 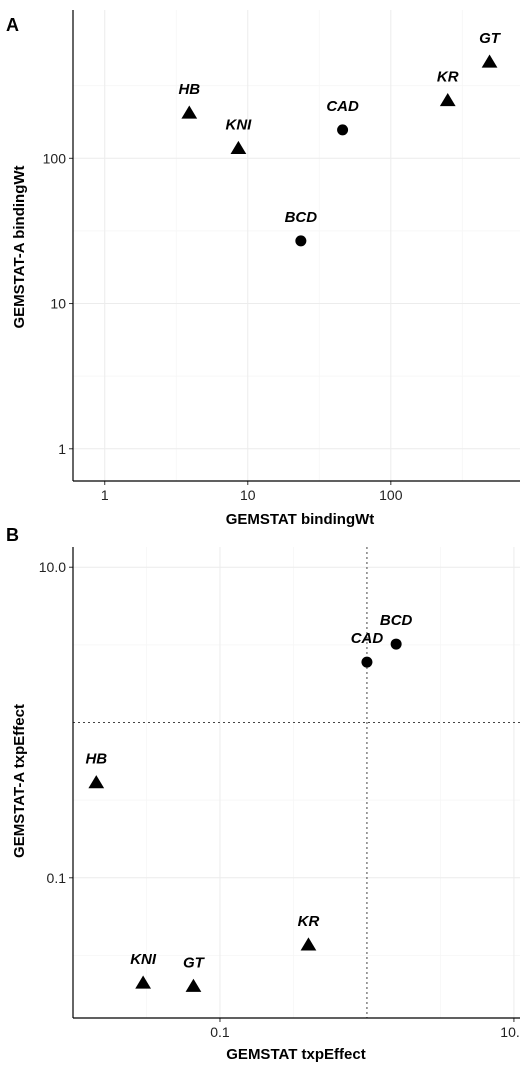 What do you see at coordinates (57, 878) in the screenshot?
I see `y-tick-label: 0.1` at bounding box center [57, 878].